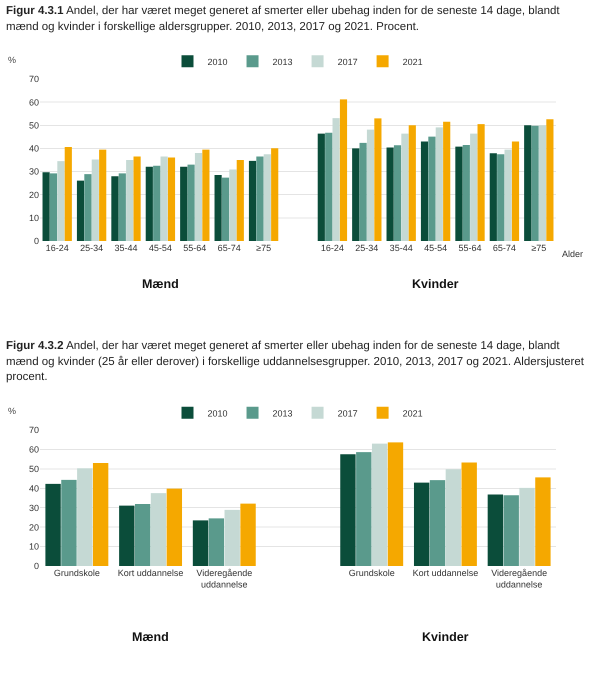 The width and height of the screenshot is (598, 680). What do you see at coordinates (573, 254) in the screenshot?
I see `x-axis-title: Alder` at bounding box center [573, 254].